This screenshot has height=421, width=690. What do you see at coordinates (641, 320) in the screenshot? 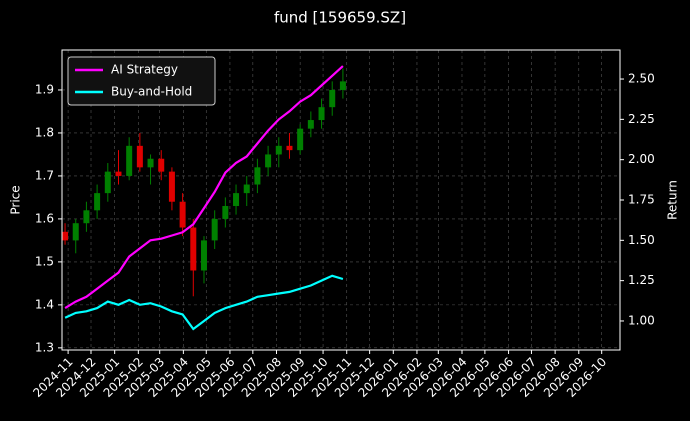
I see `y2-tick-label: 1.00` at bounding box center [641, 320].